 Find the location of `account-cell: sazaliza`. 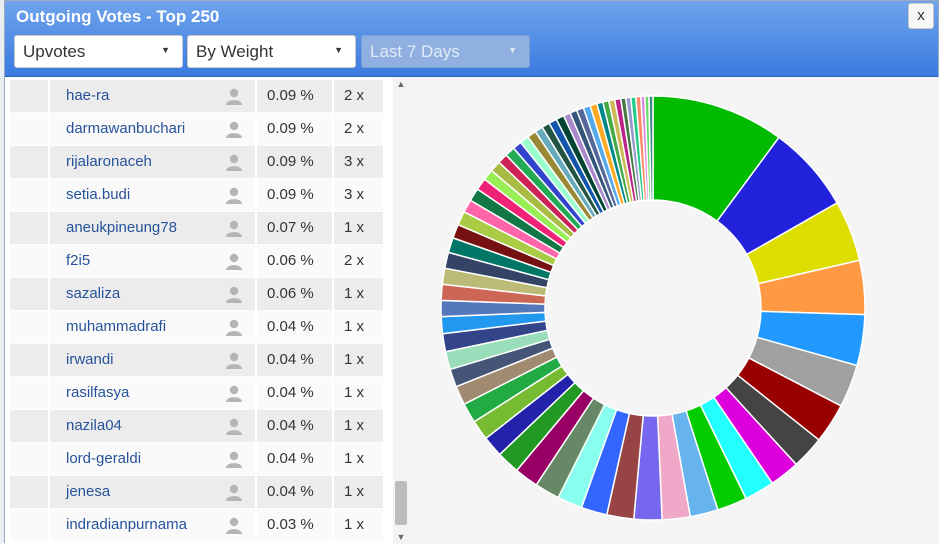

account-cell: sazaliza is located at coordinates (153, 294).